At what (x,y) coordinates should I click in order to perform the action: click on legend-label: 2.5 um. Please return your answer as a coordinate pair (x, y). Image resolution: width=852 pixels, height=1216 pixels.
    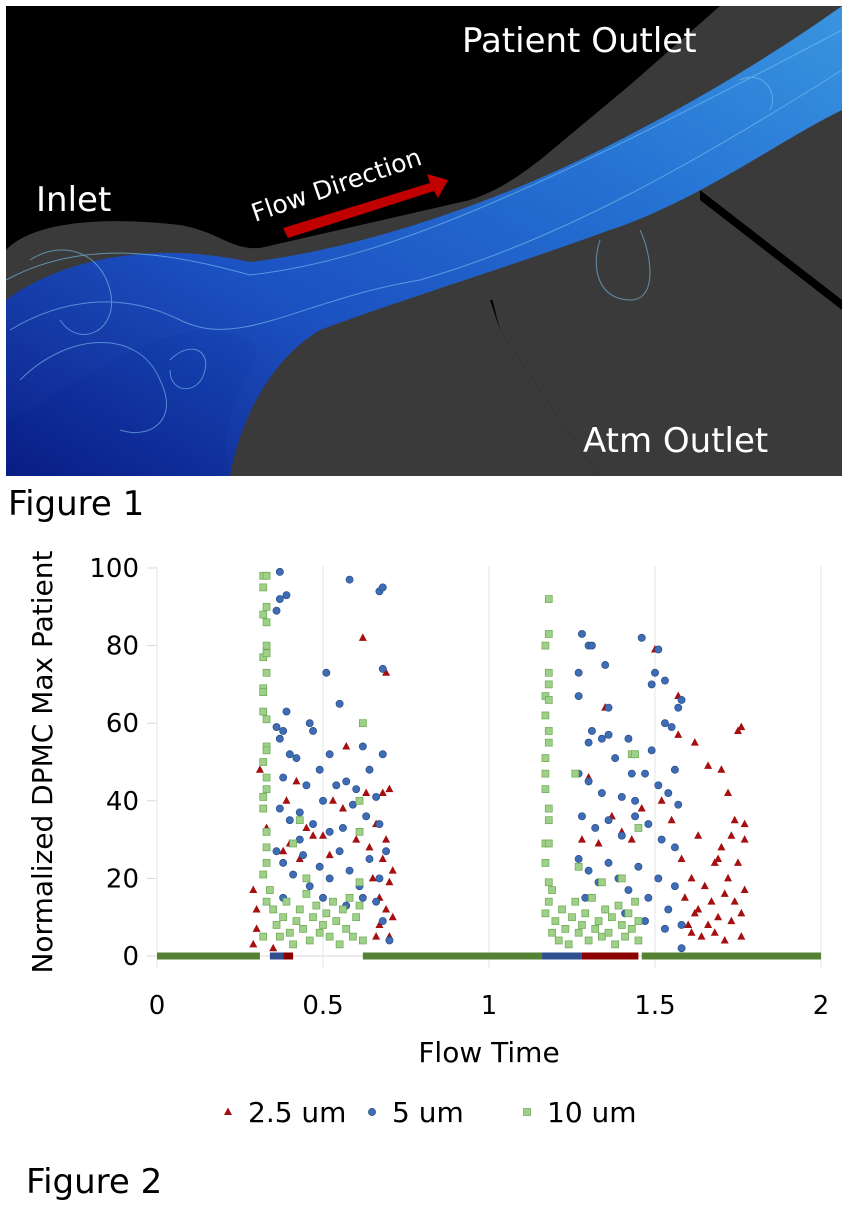
    Looking at the image, I should click on (297, 1112).